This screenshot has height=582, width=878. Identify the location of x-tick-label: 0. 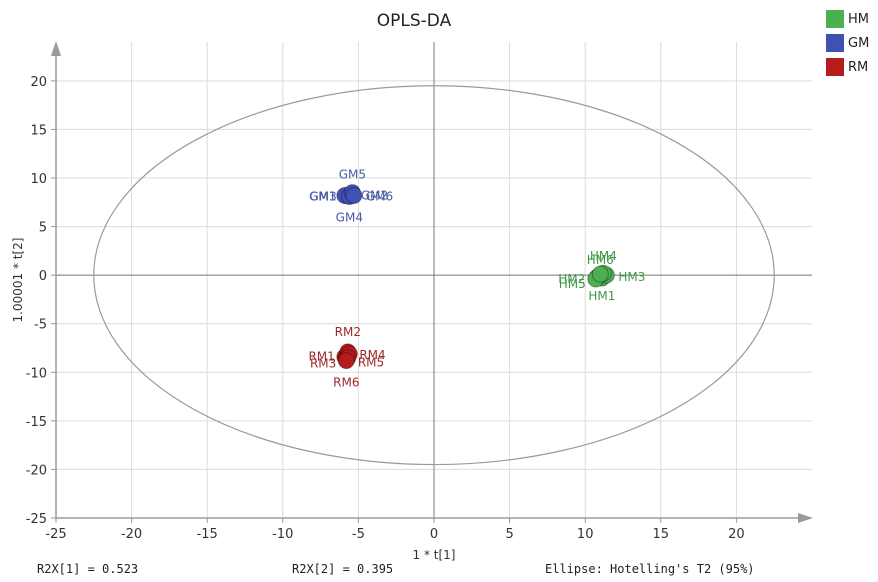
(434, 534).